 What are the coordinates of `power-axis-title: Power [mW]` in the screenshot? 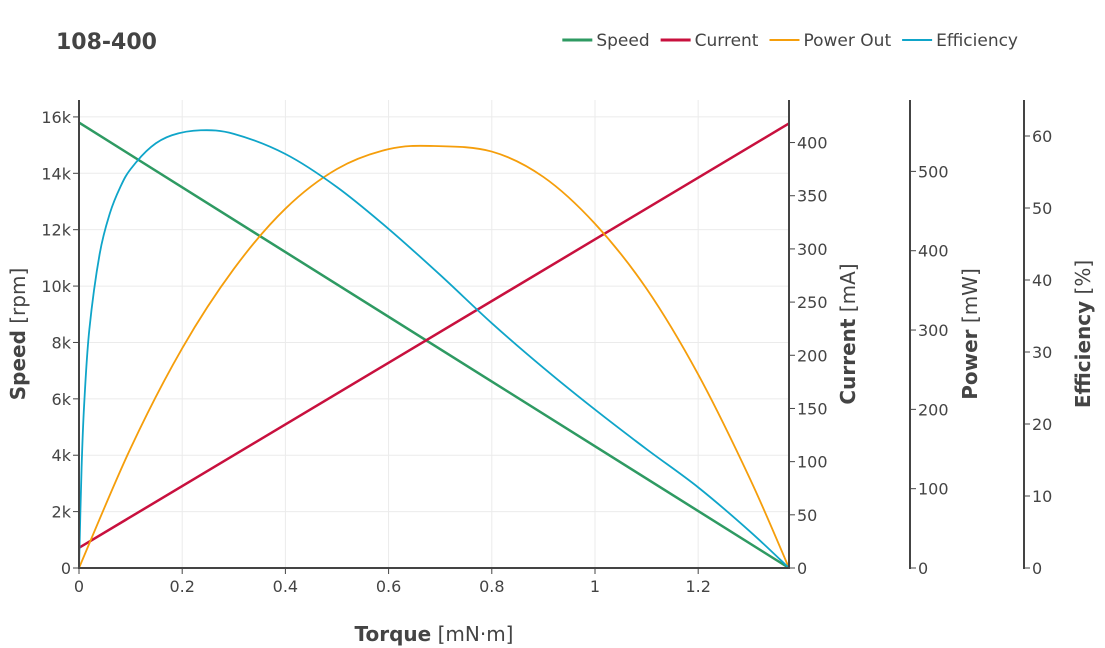 It's located at (970, 334).